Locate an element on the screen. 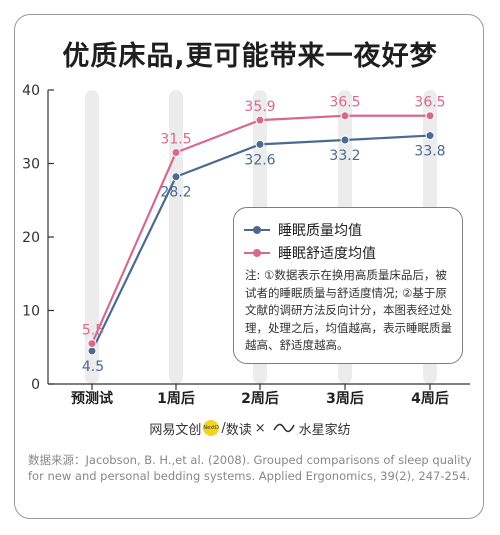  y-tick-label-0: 0 is located at coordinates (35, 385).